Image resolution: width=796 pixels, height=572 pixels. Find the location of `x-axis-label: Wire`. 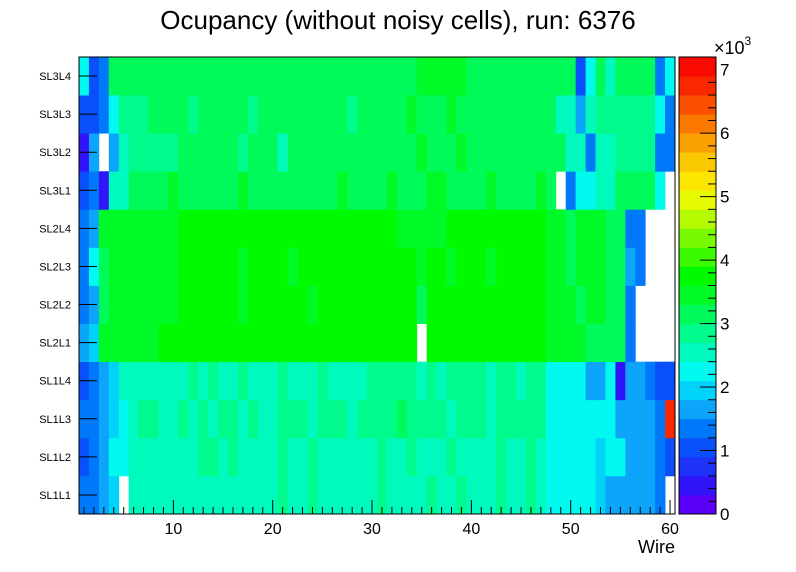

x-axis-label: Wire is located at coordinates (656, 547).